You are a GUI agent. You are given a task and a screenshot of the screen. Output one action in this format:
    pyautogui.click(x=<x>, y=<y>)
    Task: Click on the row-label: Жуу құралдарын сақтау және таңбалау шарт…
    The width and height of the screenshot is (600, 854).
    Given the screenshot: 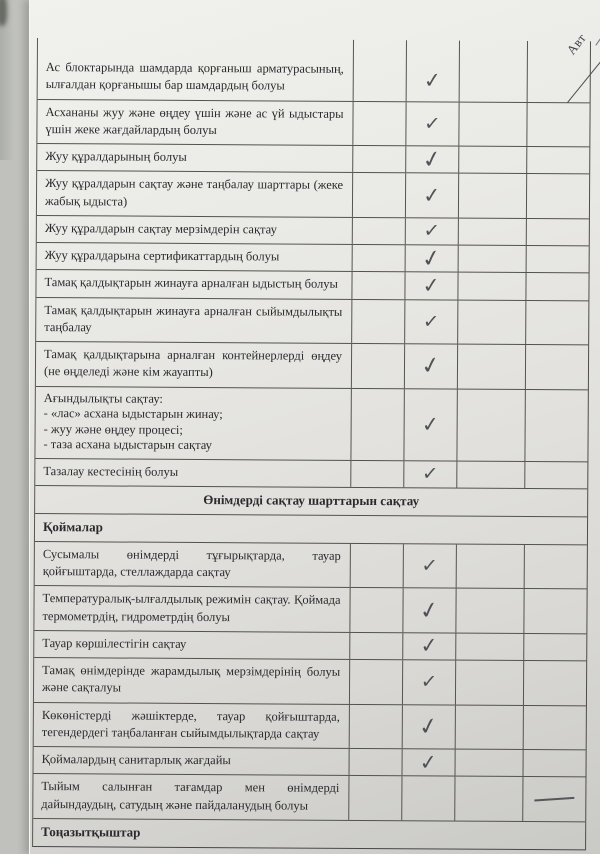 What is the action you would take?
    pyautogui.click(x=194, y=192)
    